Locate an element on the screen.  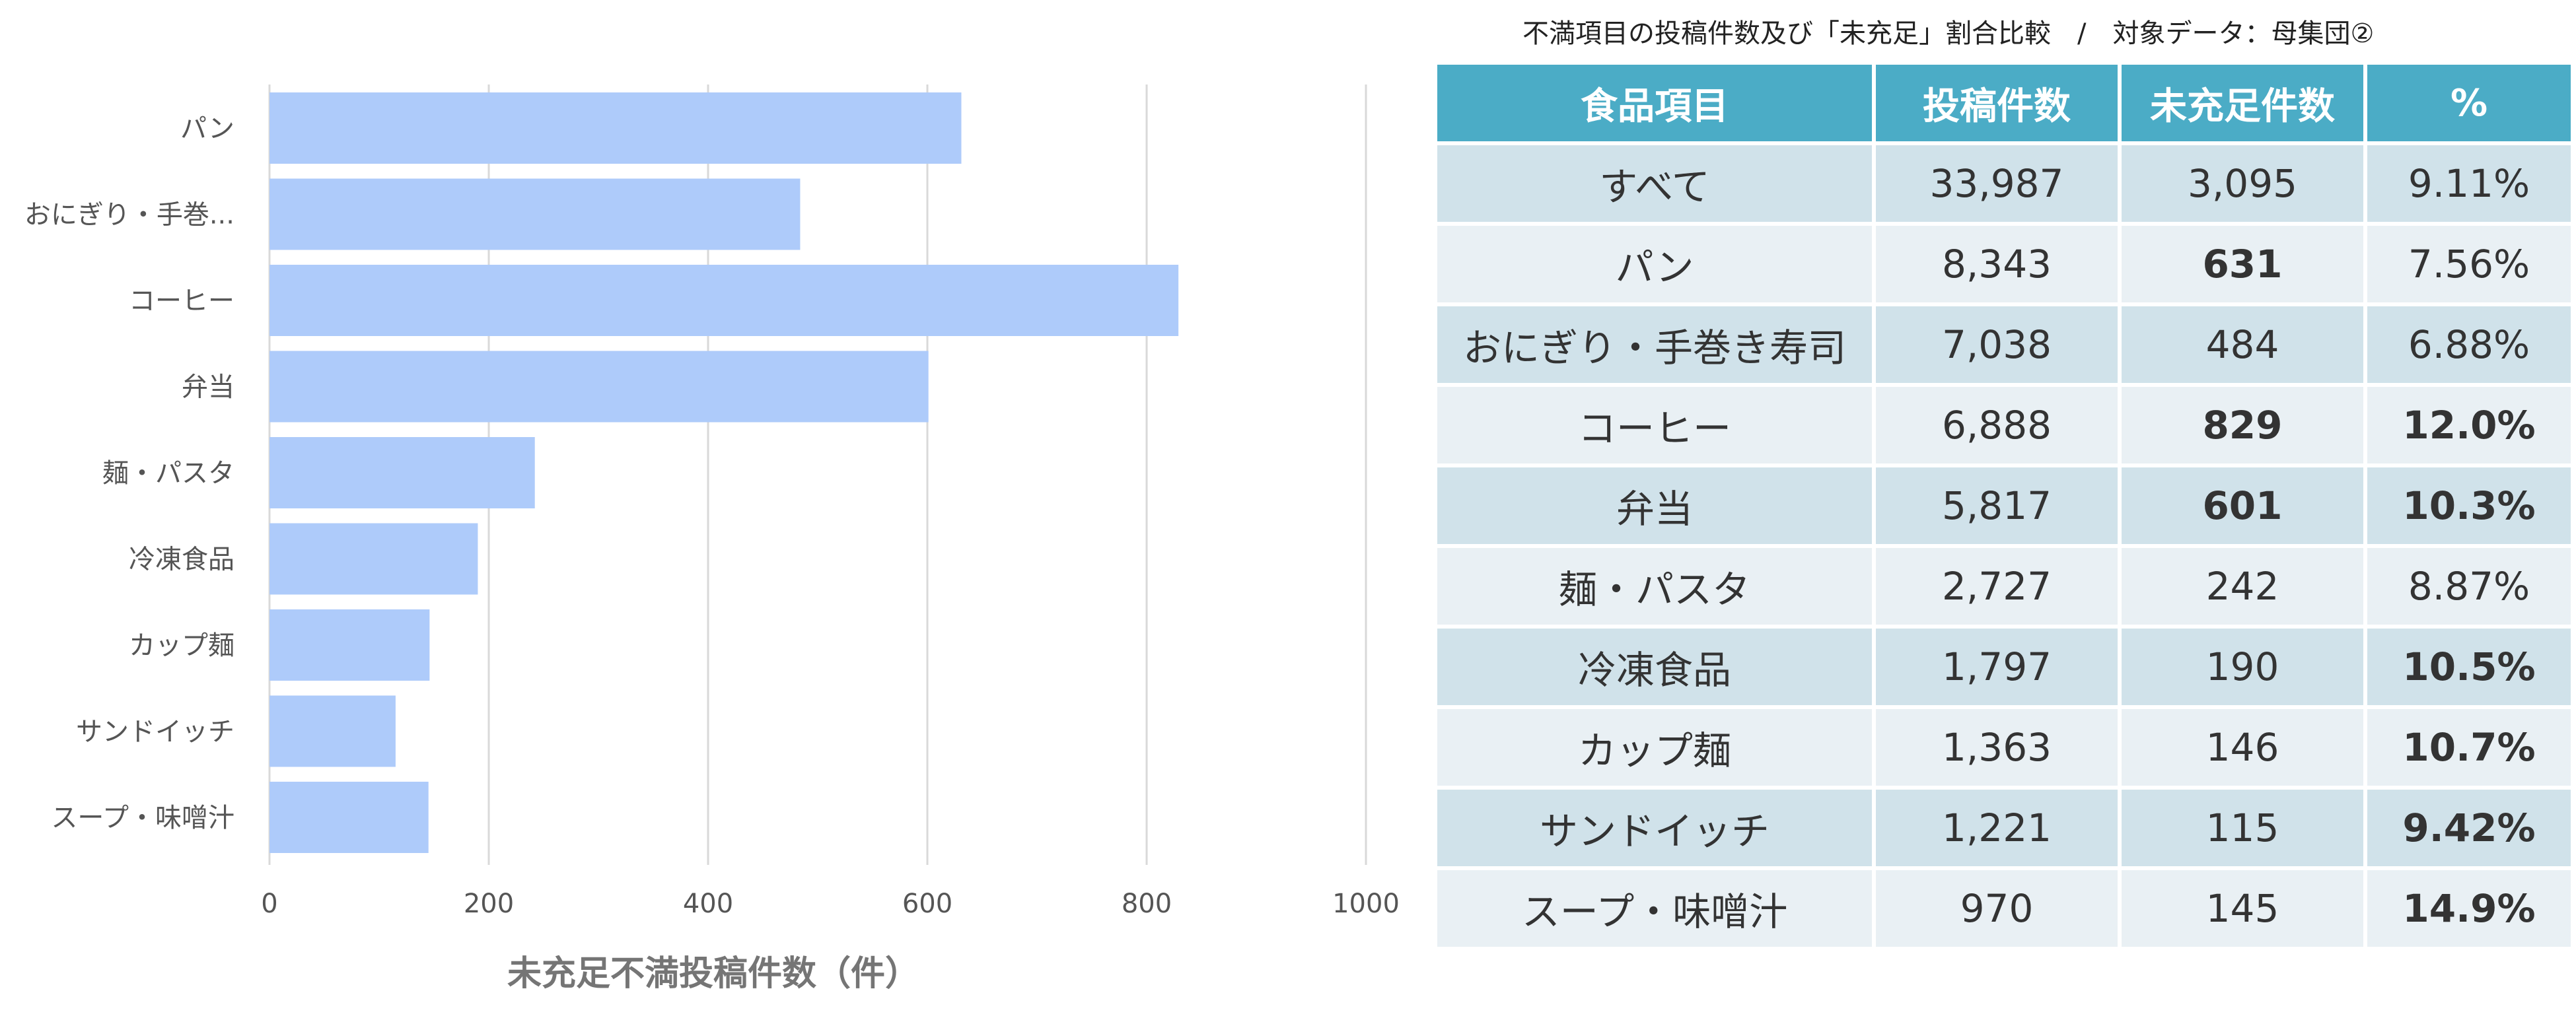
cell-percent: 10.5% is located at coordinates (2469, 667).